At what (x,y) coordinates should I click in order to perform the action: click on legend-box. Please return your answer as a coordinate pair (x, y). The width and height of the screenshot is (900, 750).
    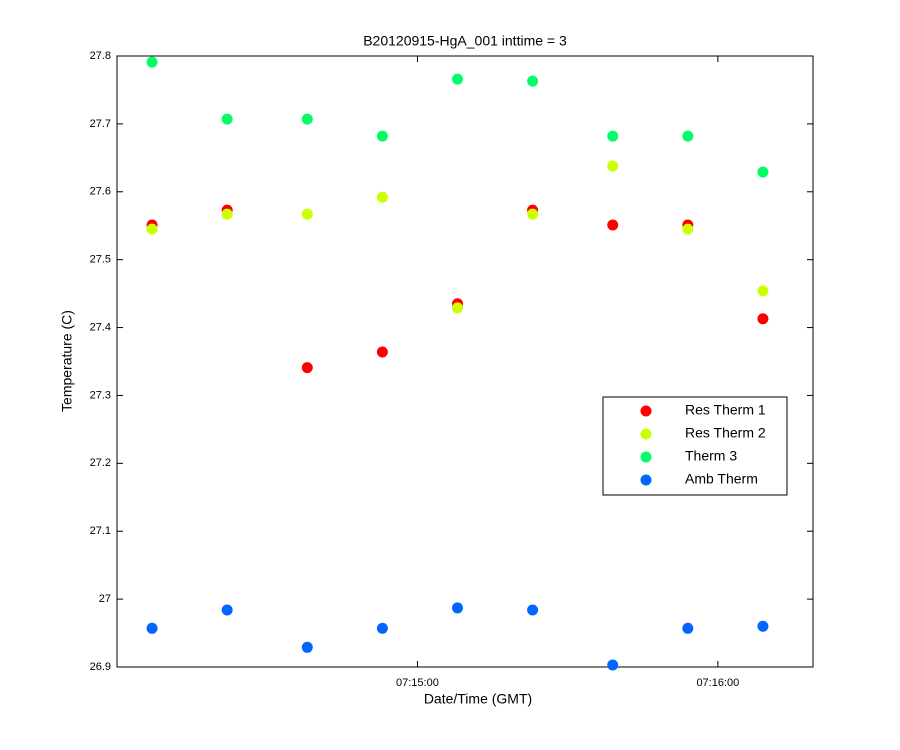
    Looking at the image, I should click on (695, 446).